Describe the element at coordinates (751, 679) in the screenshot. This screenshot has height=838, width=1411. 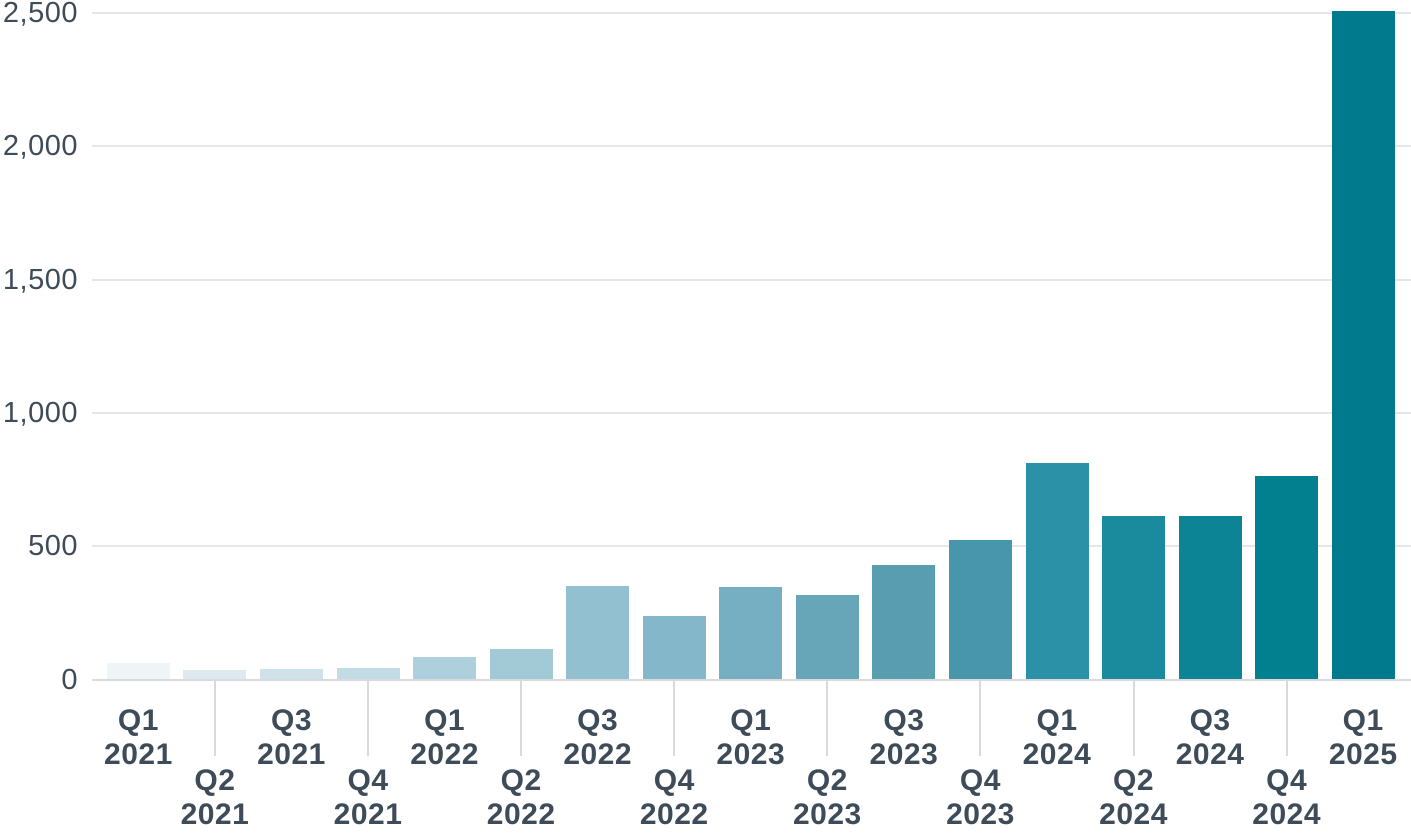
I see `x-axis-line` at that location.